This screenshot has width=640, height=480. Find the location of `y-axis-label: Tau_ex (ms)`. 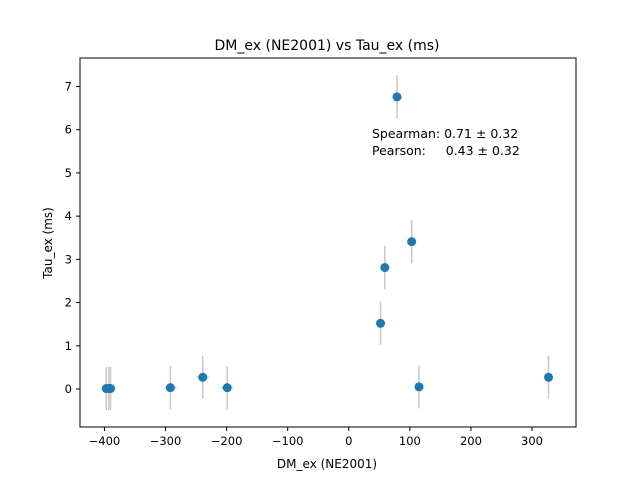

y-axis-label: Tau_ex (ms) is located at coordinates (48, 243).